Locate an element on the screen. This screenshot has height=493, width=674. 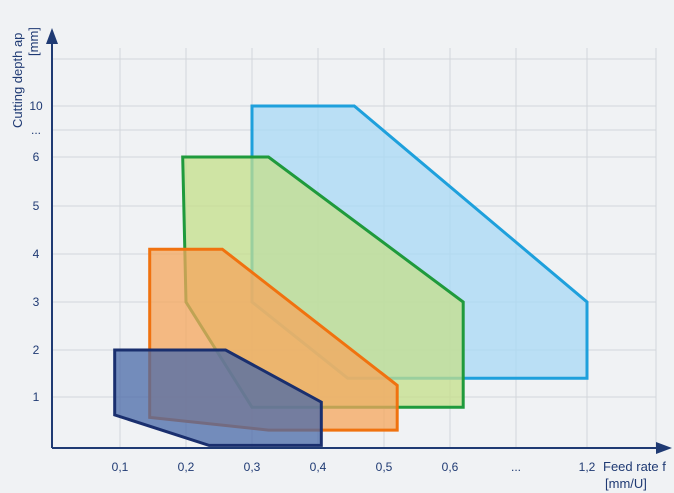
x-tick-label: 0,6 is located at coordinates (450, 467).